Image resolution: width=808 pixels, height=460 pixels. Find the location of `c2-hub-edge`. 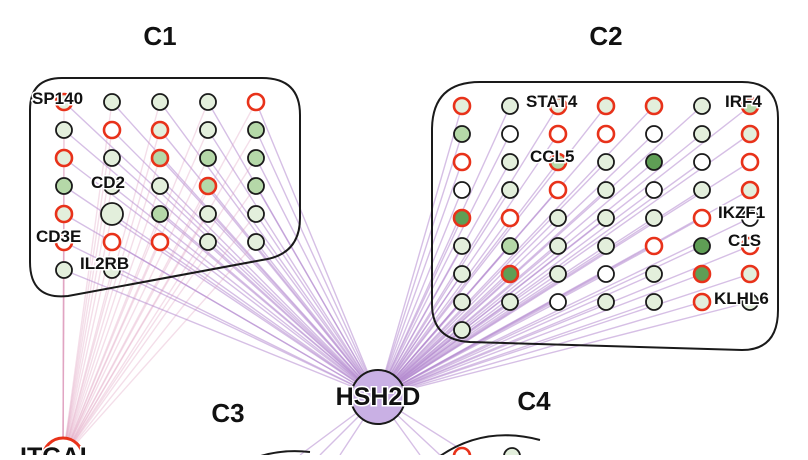

c2-hub-edge is located at coordinates (420, 279).